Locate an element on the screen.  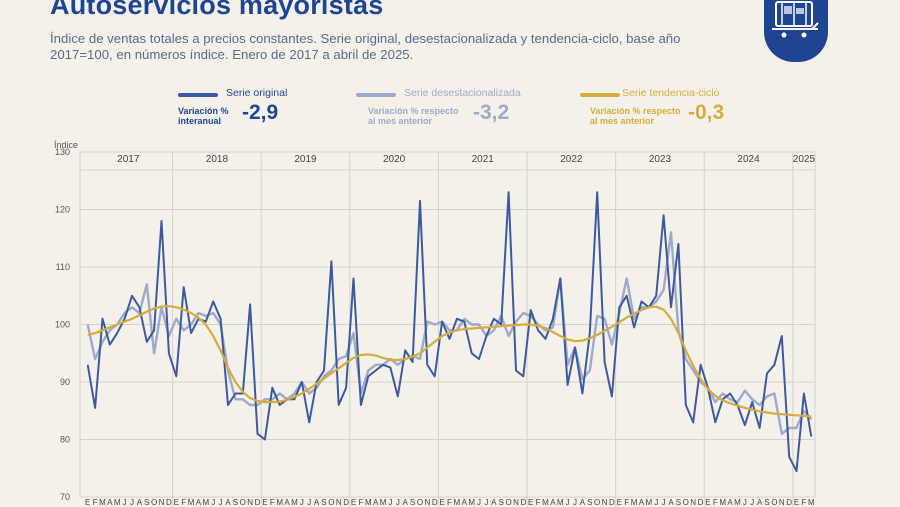
y-axis-label: Índice is located at coordinates (66, 145).